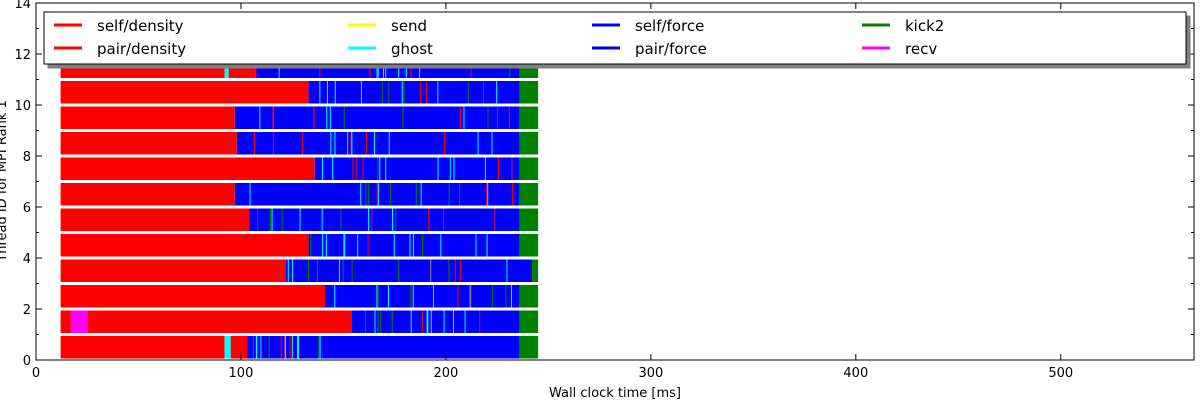 Image resolution: width=1200 pixels, height=400 pixels. I want to click on legend-label: self/density, so click(140, 26).